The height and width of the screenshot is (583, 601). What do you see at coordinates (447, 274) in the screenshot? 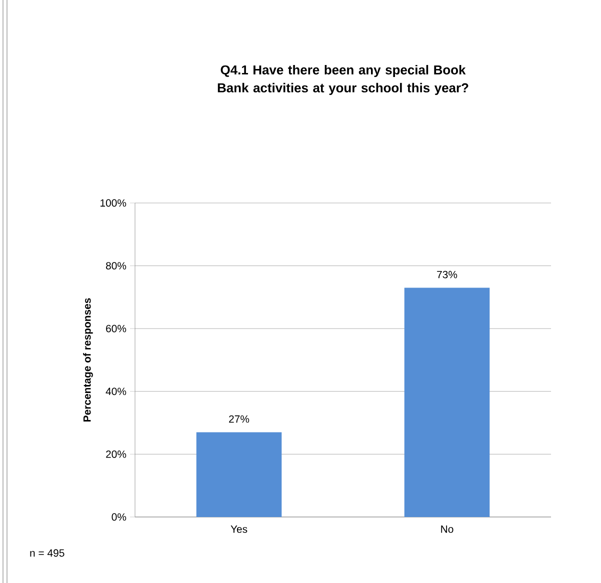
I see `data-label: 73%` at bounding box center [447, 274].